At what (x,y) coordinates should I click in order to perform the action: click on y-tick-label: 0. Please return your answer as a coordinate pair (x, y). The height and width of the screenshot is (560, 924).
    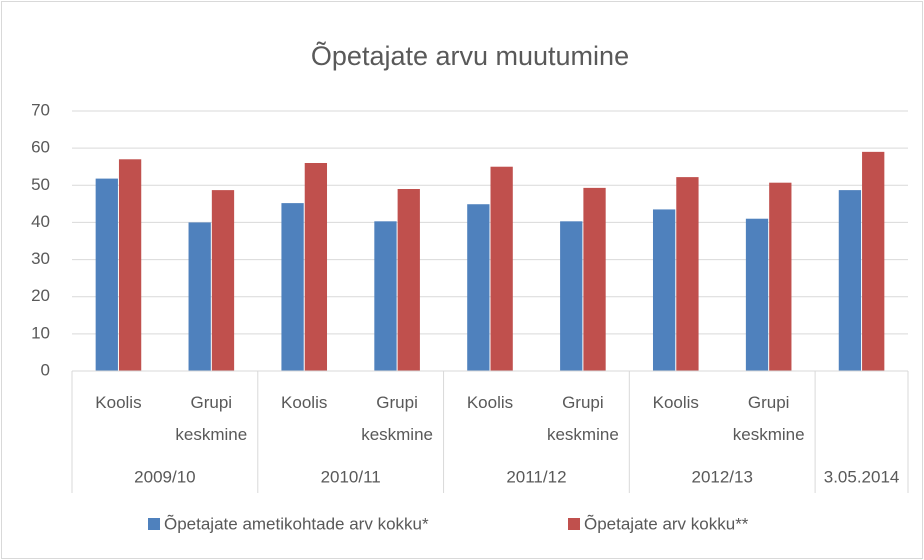
    Looking at the image, I should click on (45, 369).